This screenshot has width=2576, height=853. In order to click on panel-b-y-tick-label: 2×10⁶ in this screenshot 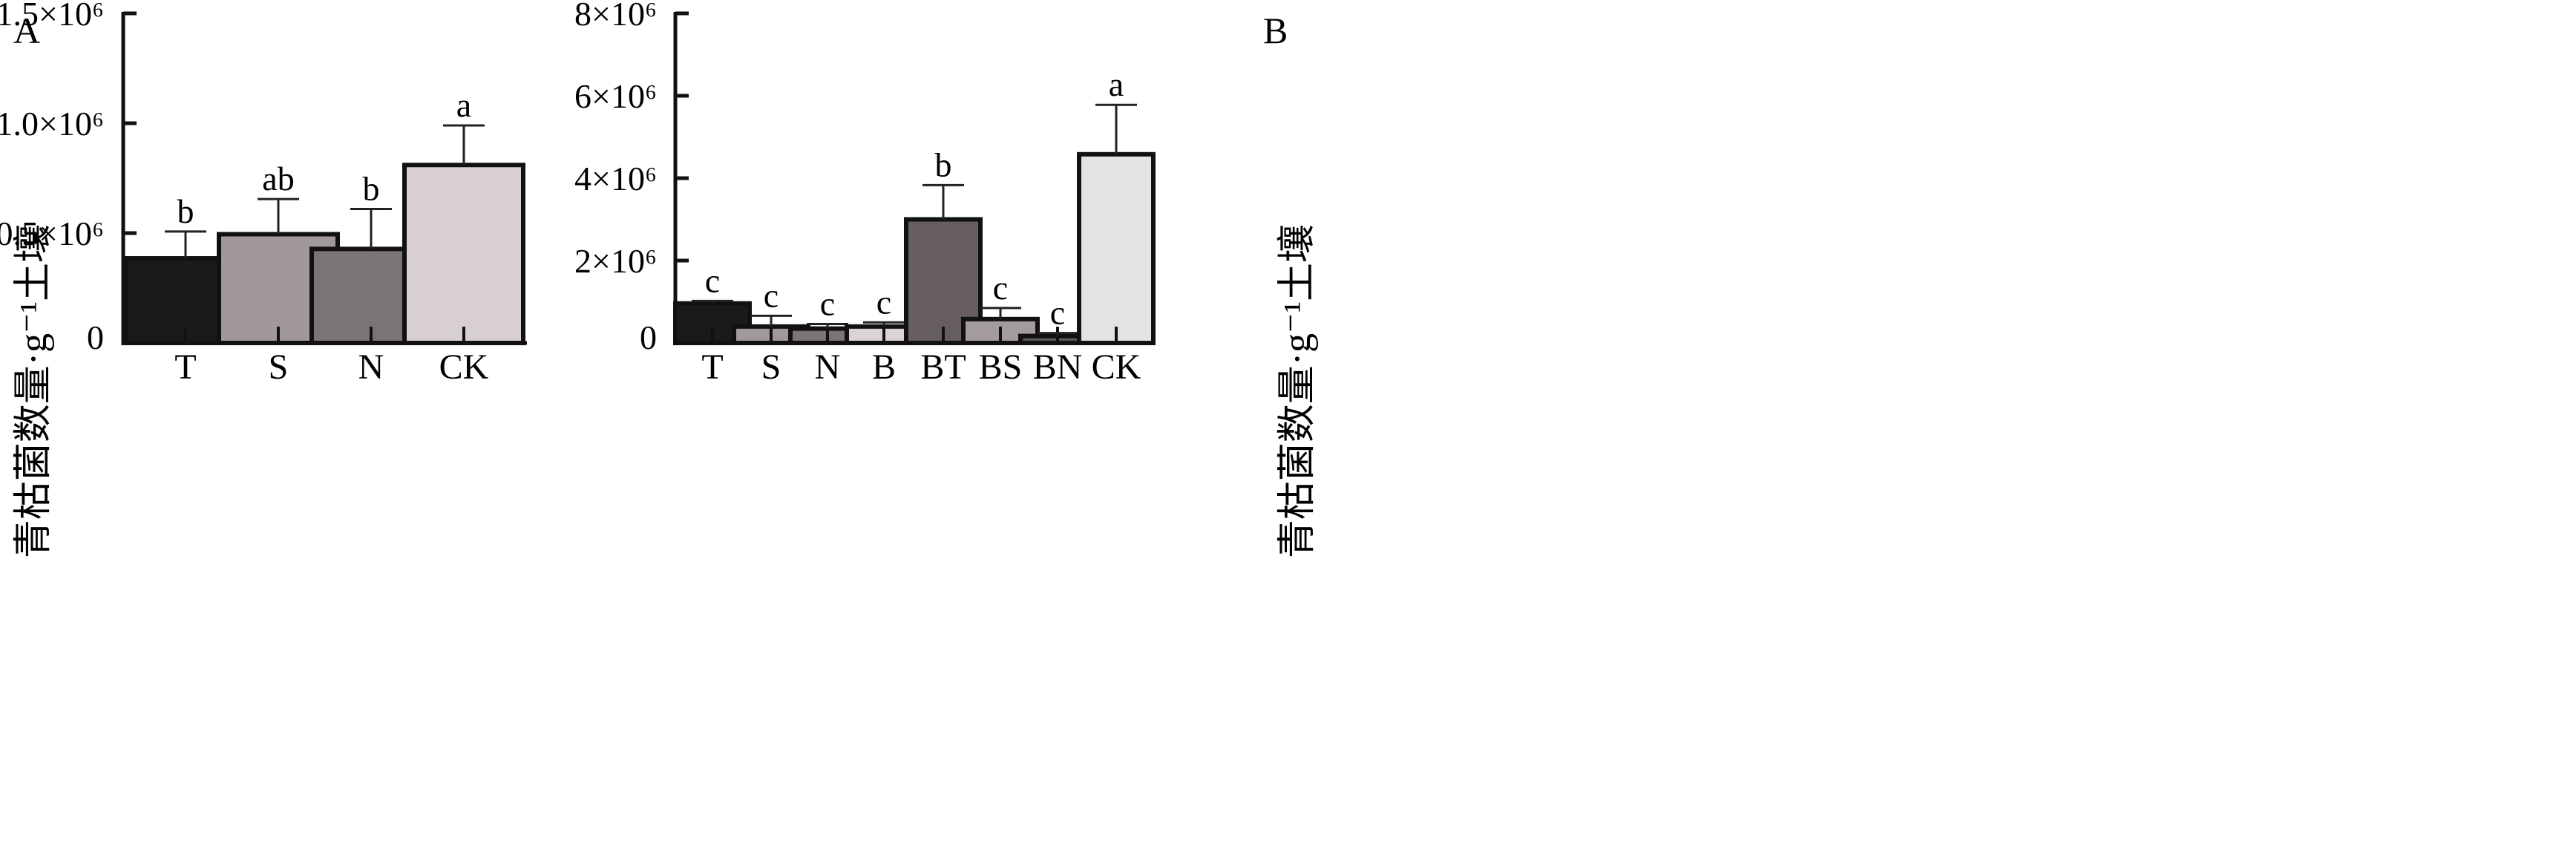, I will do `click(615, 261)`.